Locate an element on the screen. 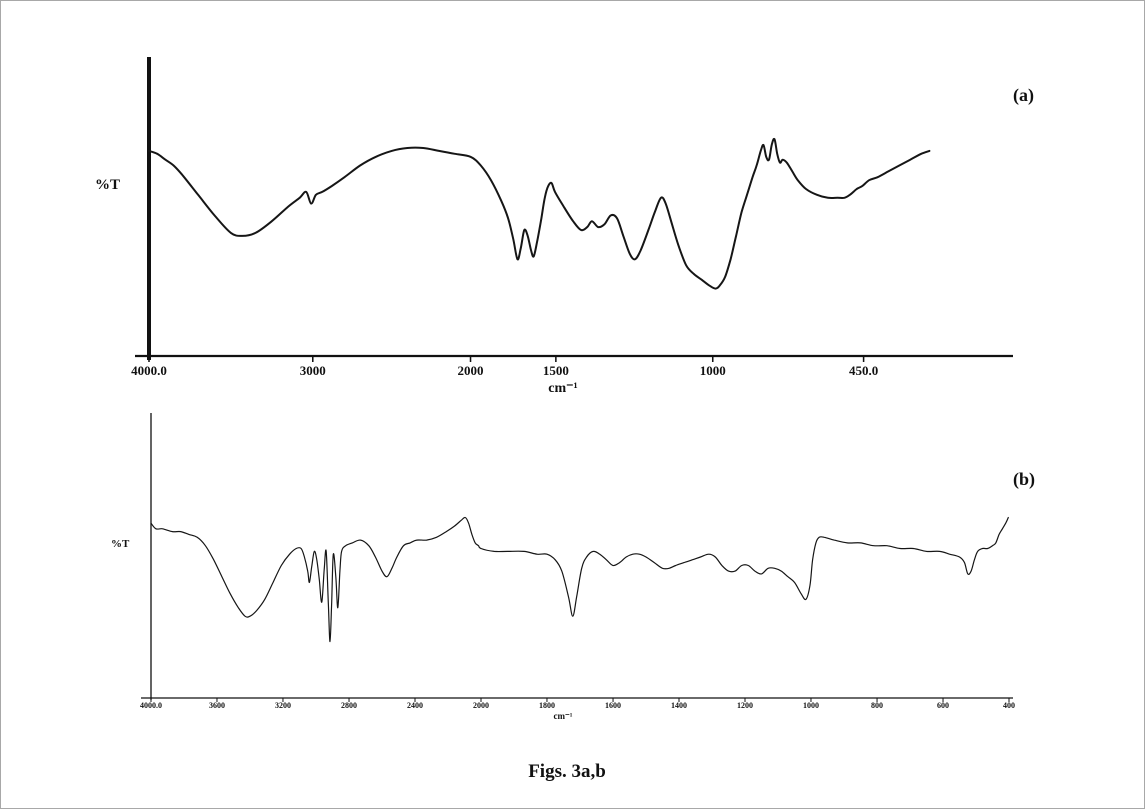 This screenshot has height=809, width=1145. x-axis-tick-label: 2800 is located at coordinates (349, 705).